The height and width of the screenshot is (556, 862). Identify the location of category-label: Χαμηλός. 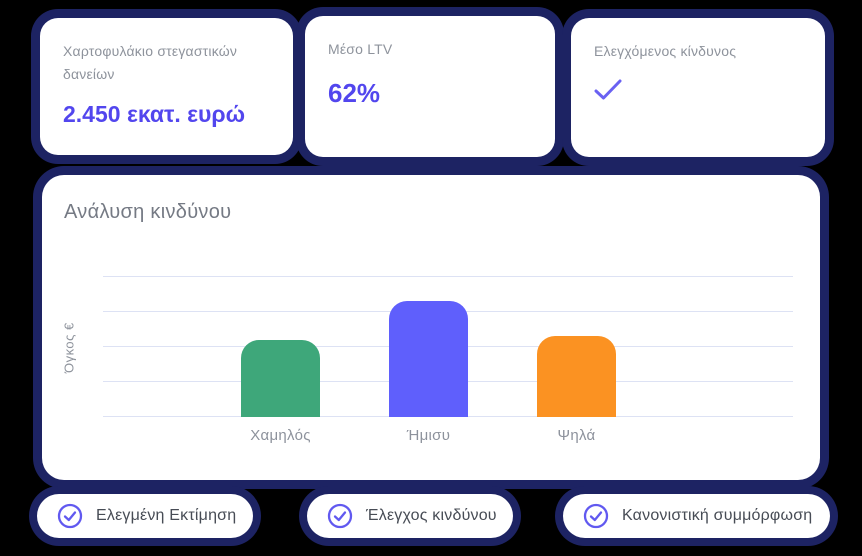
(280, 435).